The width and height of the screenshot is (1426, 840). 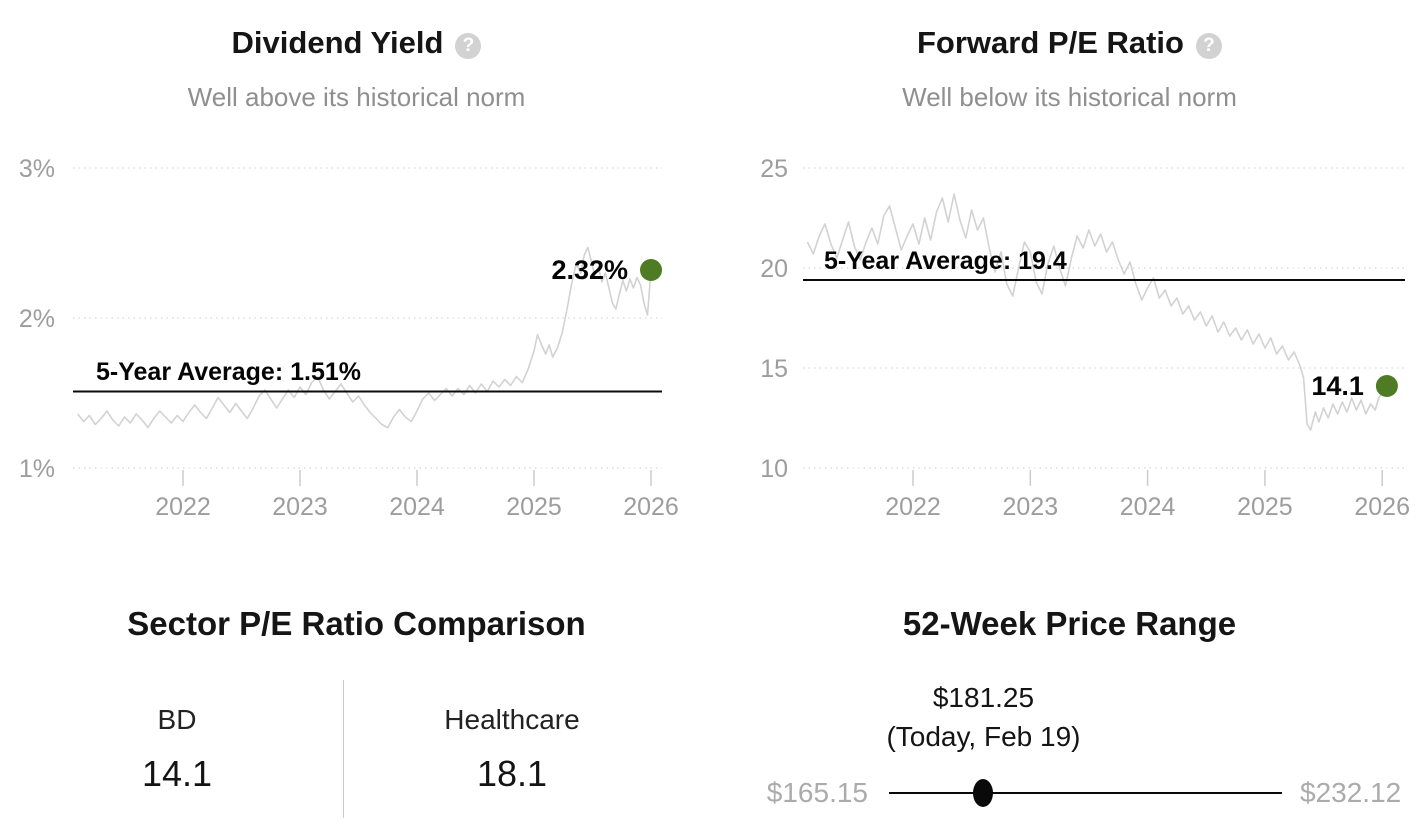 What do you see at coordinates (1069, 623) in the screenshot?
I see `price-range-title: 52-Week Price Range` at bounding box center [1069, 623].